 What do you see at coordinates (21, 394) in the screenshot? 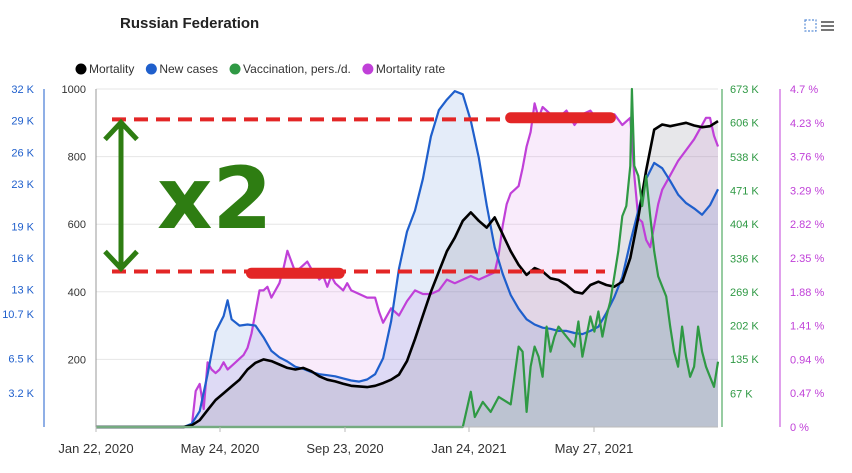
I see `new-cases-tick-label: 3.2 K` at bounding box center [21, 394].